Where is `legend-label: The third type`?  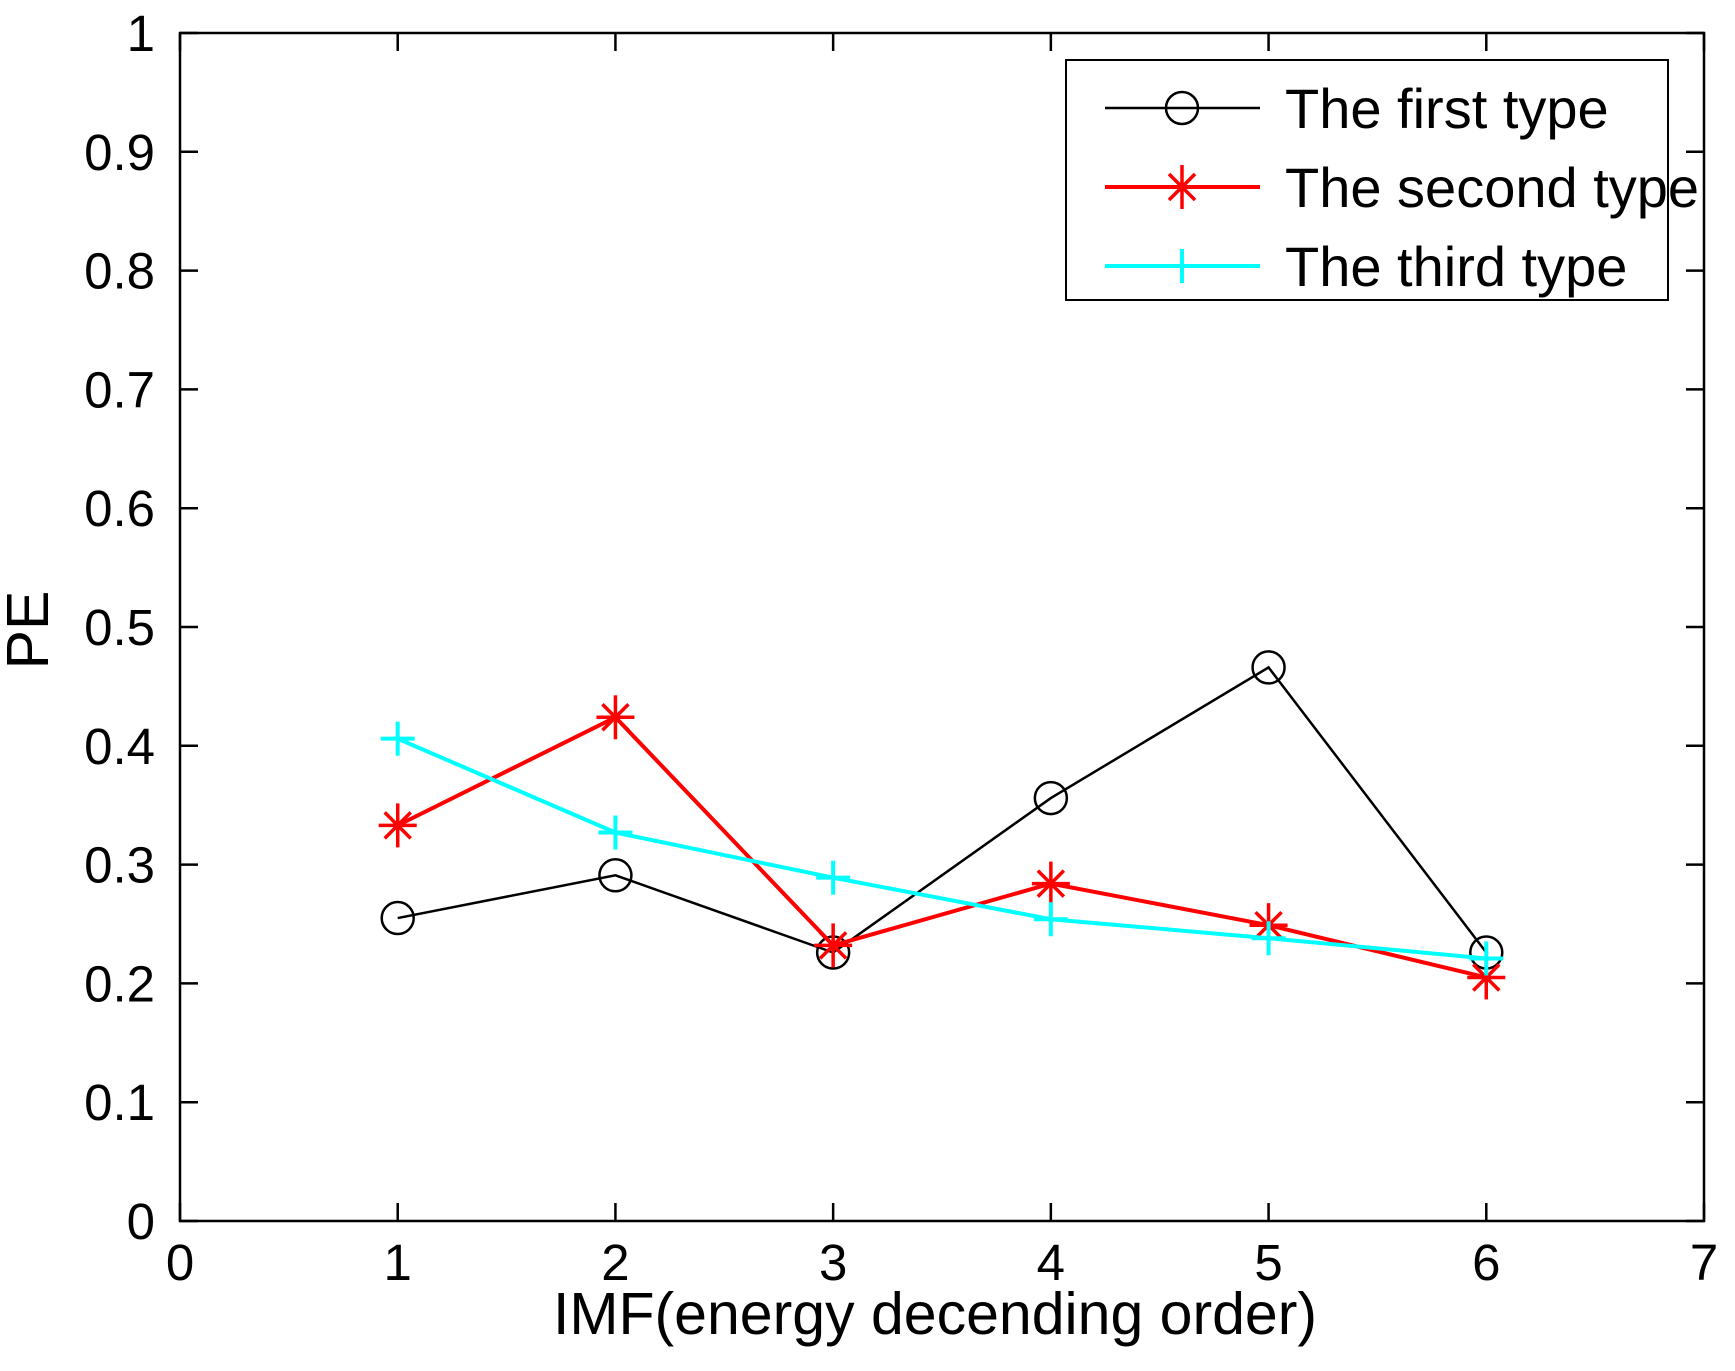
legend-label: The third type is located at coordinates (1456, 266).